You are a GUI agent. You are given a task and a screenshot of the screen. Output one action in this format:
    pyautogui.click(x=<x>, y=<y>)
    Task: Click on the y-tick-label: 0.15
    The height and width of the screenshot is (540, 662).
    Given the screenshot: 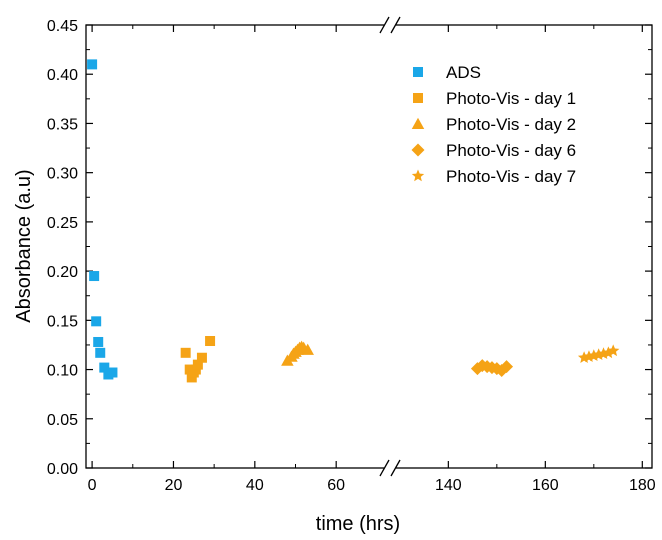 What is the action you would take?
    pyautogui.click(x=62, y=321)
    